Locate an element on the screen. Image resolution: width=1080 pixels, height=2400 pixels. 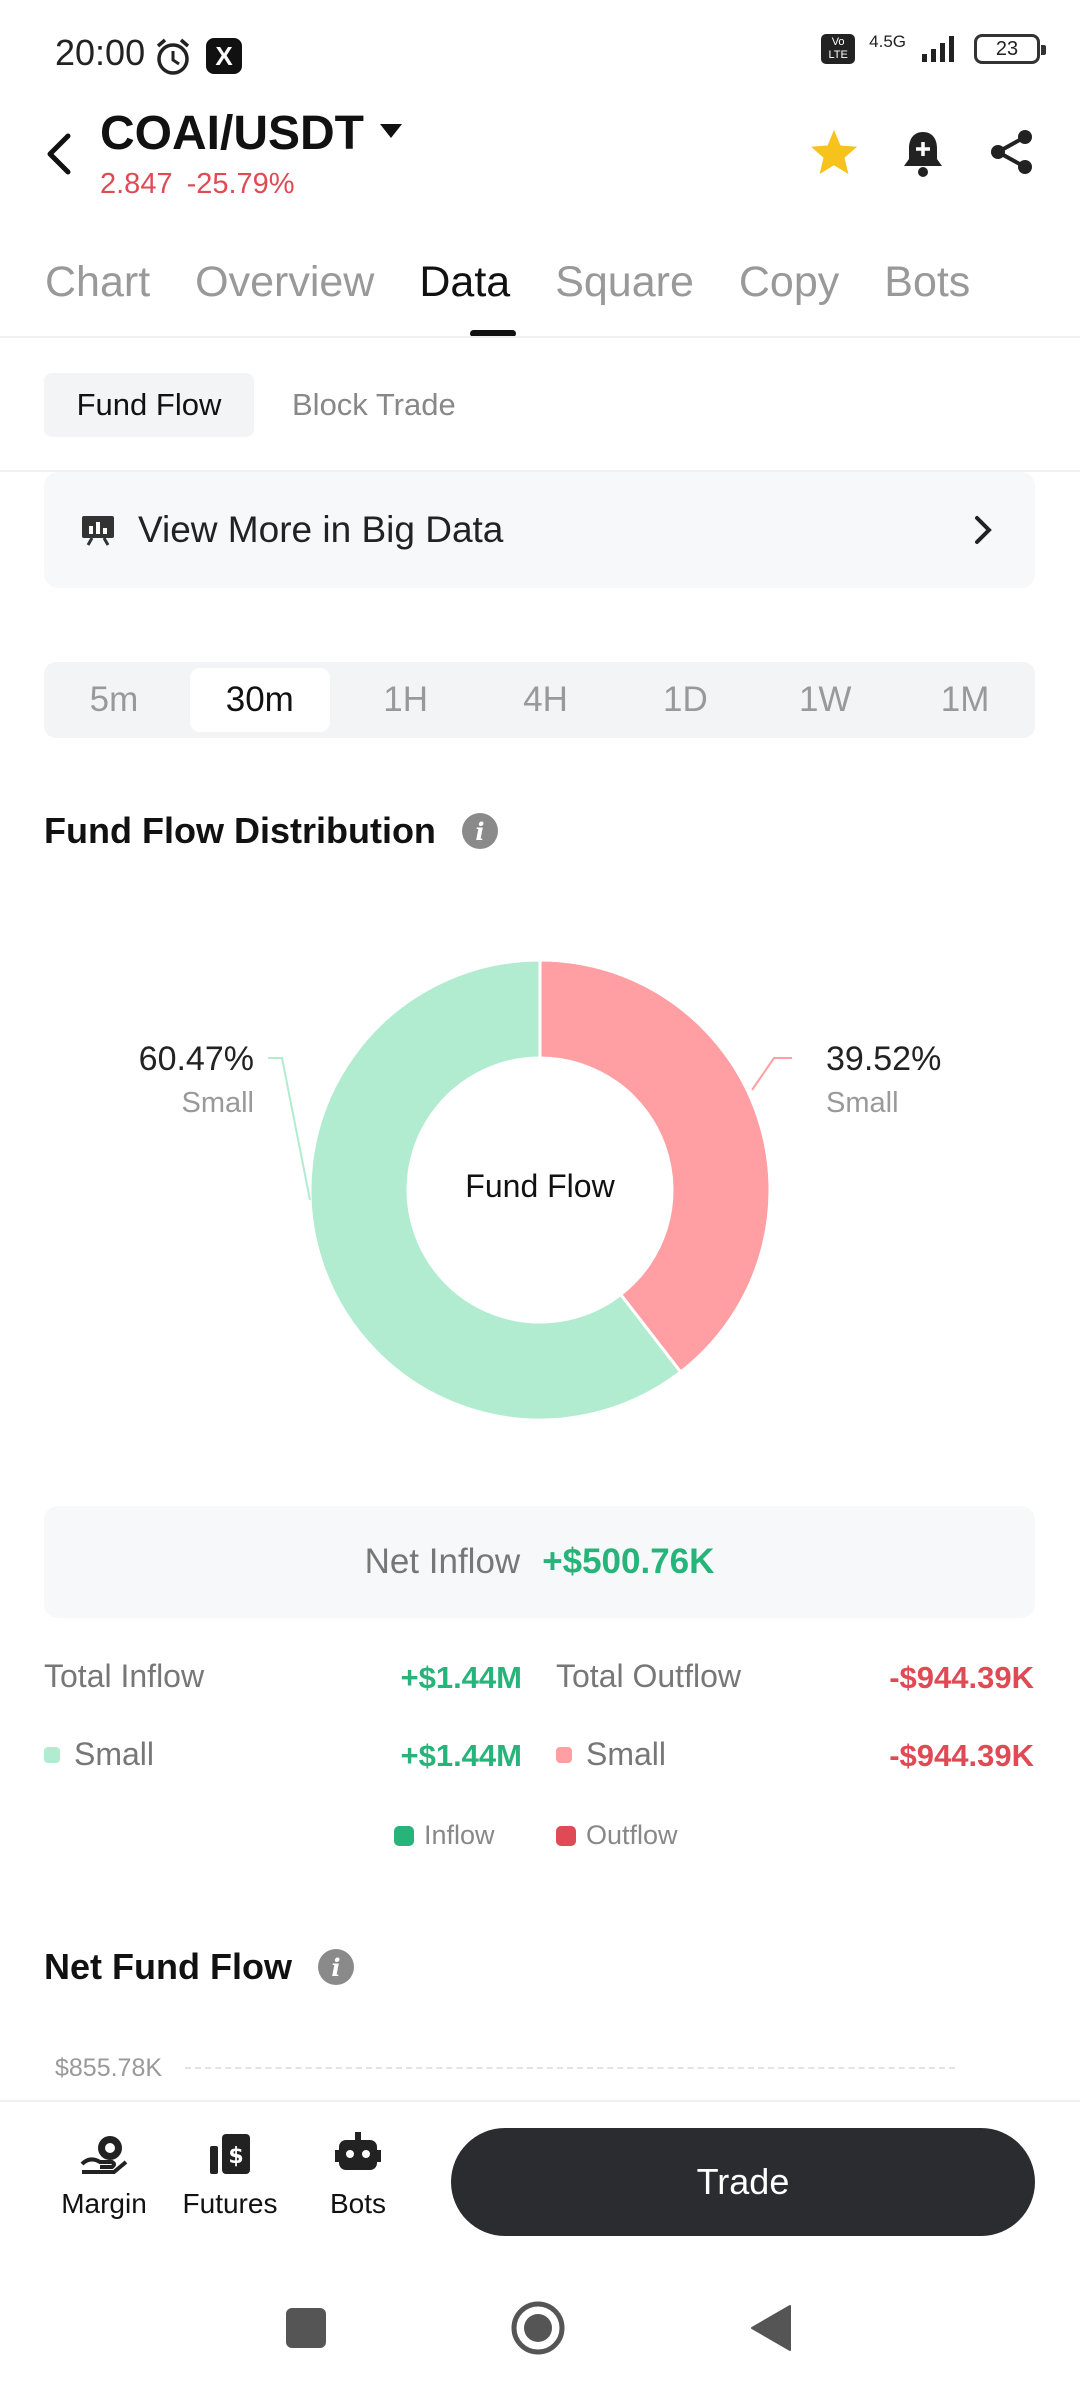
small-outflow-row: Small is located at coordinates (611, 1754).